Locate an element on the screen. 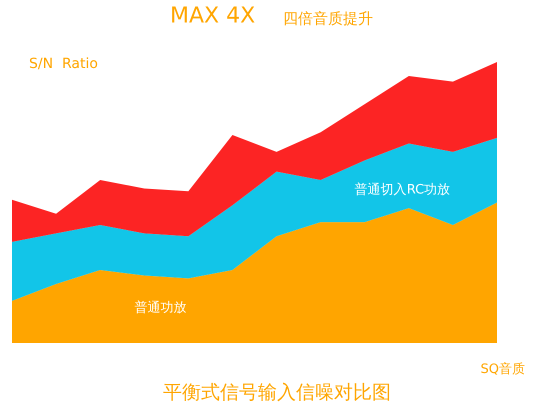 The height and width of the screenshot is (407, 554). chart-title: MAX 4X is located at coordinates (213, 16).